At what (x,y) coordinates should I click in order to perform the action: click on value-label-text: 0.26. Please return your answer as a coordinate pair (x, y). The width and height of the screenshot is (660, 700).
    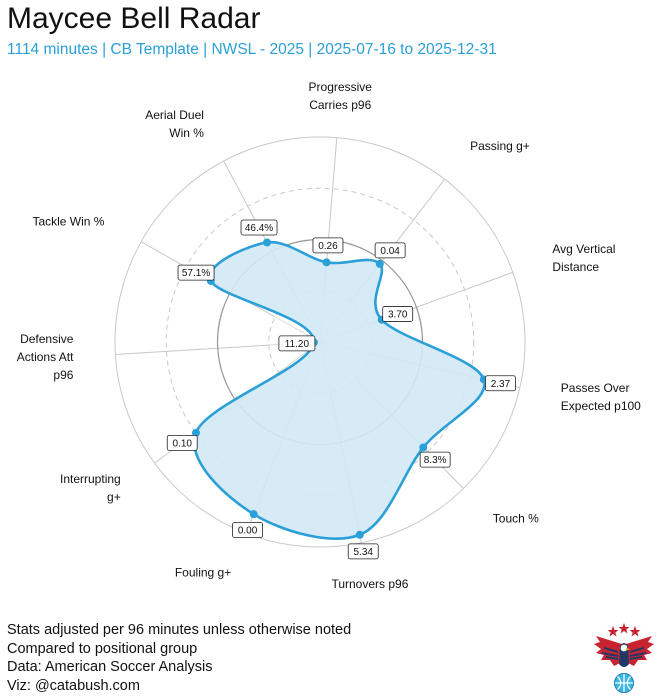
    Looking at the image, I should click on (328, 246).